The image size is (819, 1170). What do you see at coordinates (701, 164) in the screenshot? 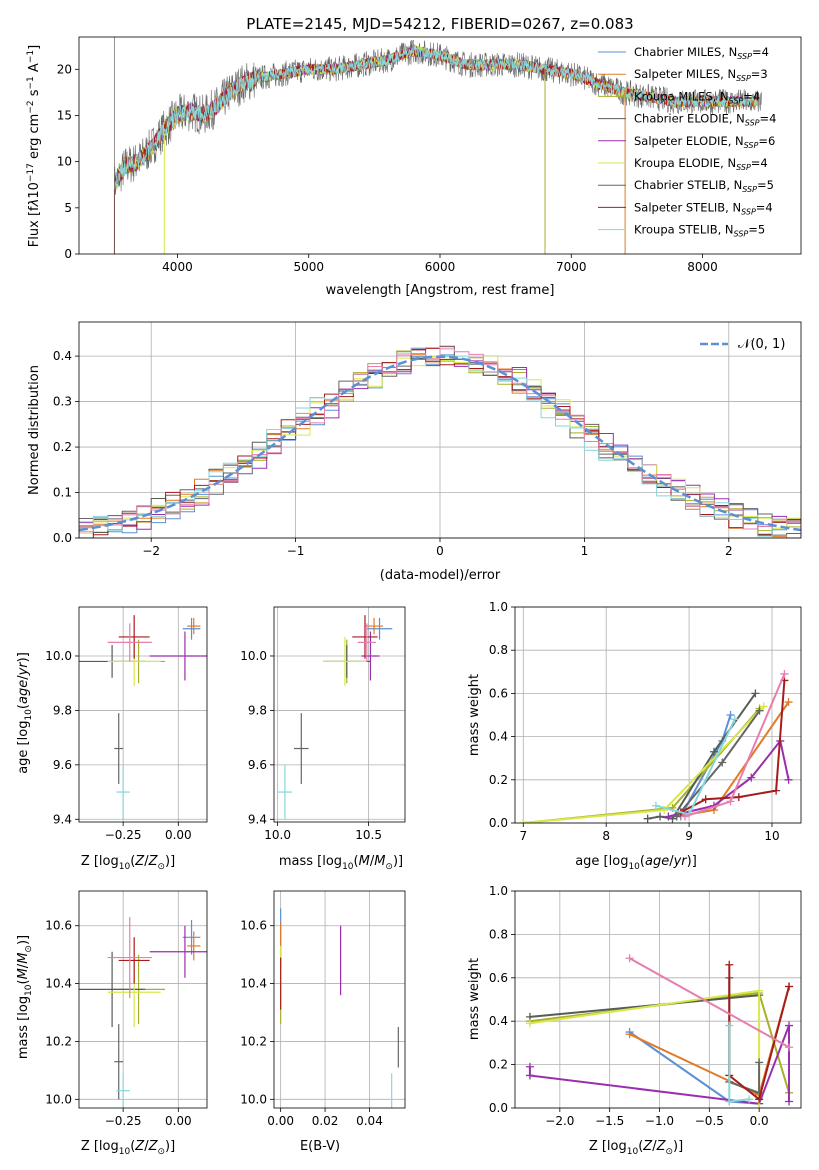
I see `legend-label: Kroupa ELODIE, NSSP=4` at bounding box center [701, 164].